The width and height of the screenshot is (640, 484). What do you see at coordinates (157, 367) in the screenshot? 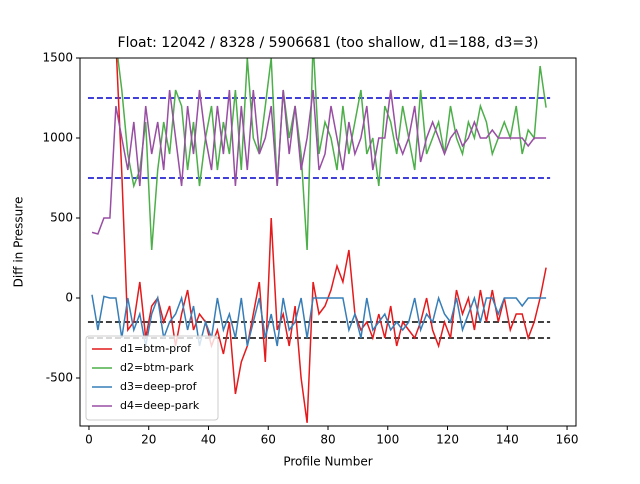
I see `legend-label: d2=btm-park` at bounding box center [157, 367].